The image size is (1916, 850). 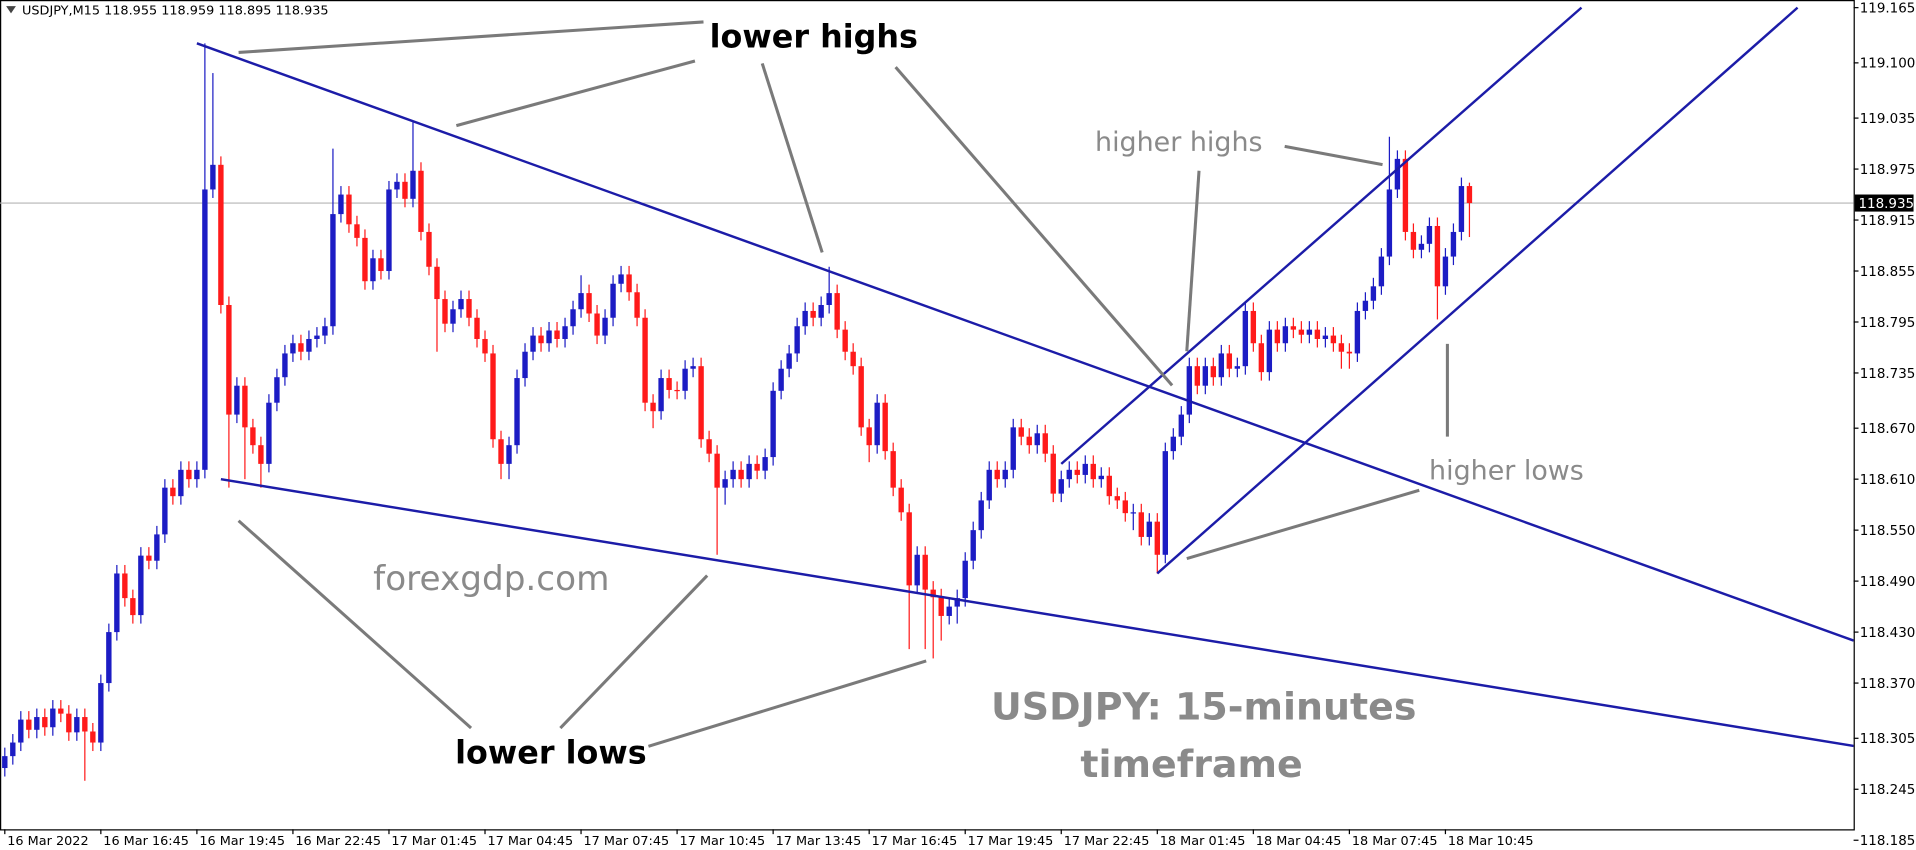 I want to click on menu-icon, so click(x=11, y=10).